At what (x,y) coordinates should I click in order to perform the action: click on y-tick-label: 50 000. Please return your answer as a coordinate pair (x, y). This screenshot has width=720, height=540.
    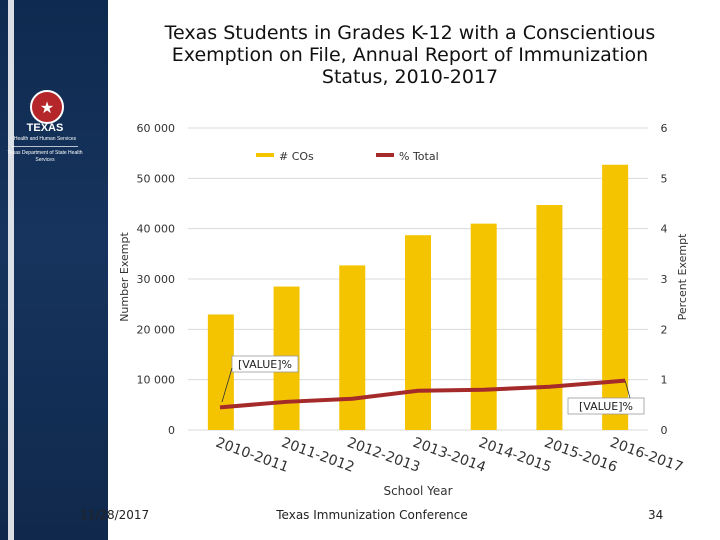
    Looking at the image, I should click on (156, 178).